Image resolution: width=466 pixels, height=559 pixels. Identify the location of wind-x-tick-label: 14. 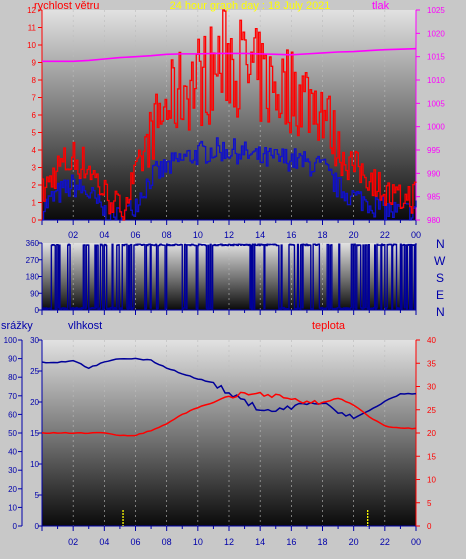
(260, 235).